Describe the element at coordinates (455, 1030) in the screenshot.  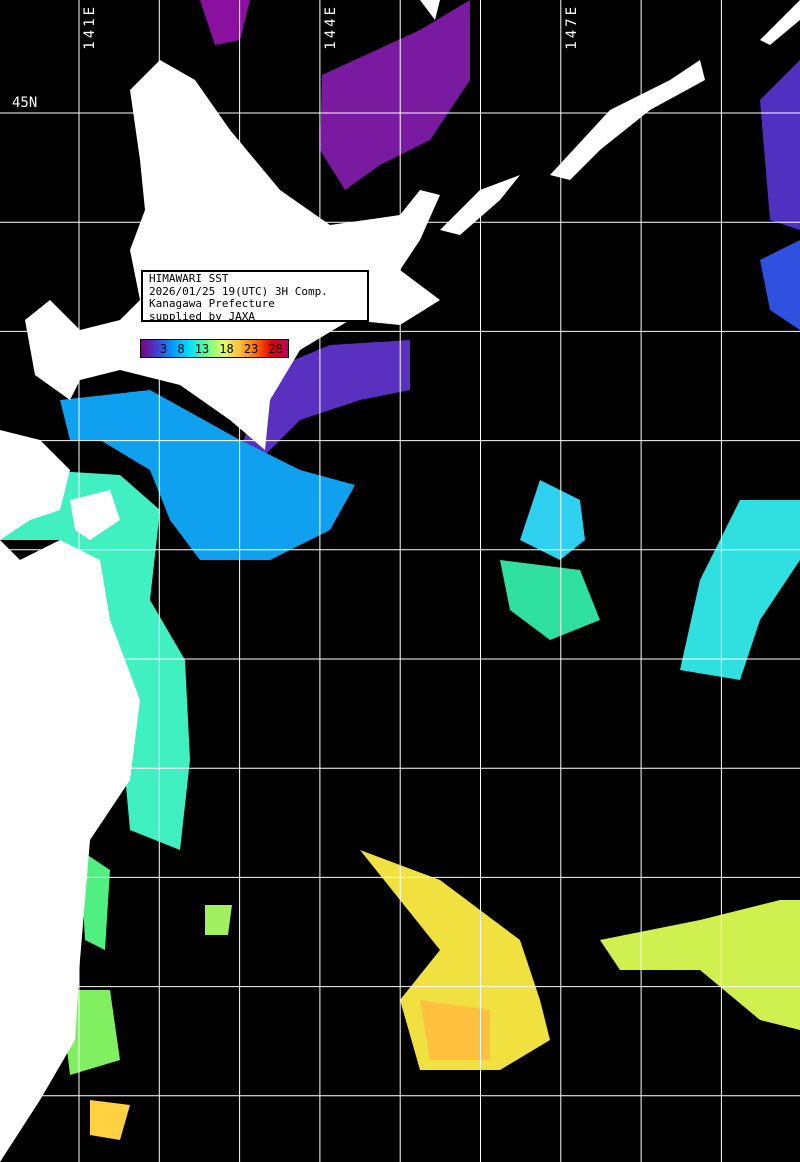
I see `sst-patch-south-orange` at that location.